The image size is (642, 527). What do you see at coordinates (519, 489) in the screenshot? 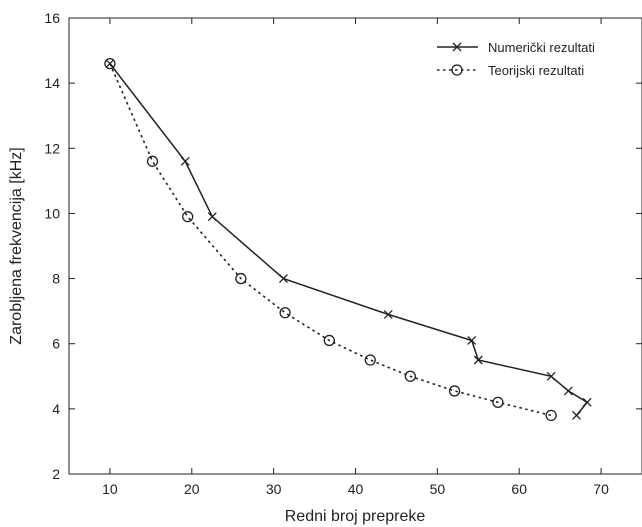
I see `x-tick-label: 60` at bounding box center [519, 489].